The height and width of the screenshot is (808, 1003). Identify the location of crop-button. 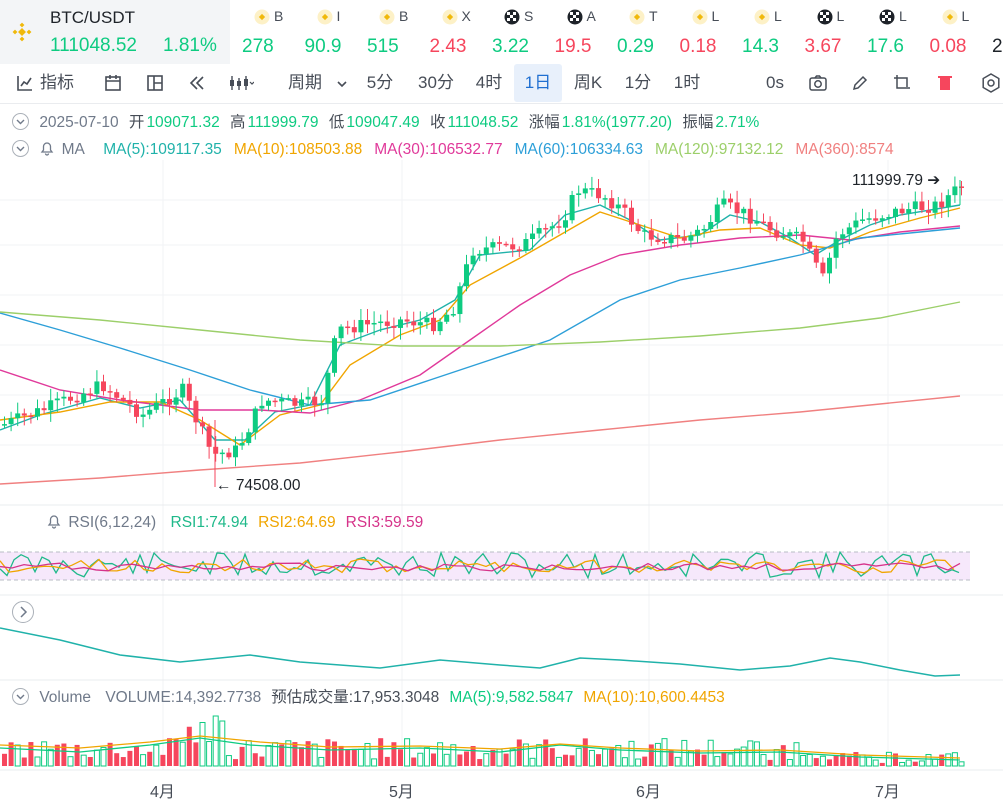
(902, 83).